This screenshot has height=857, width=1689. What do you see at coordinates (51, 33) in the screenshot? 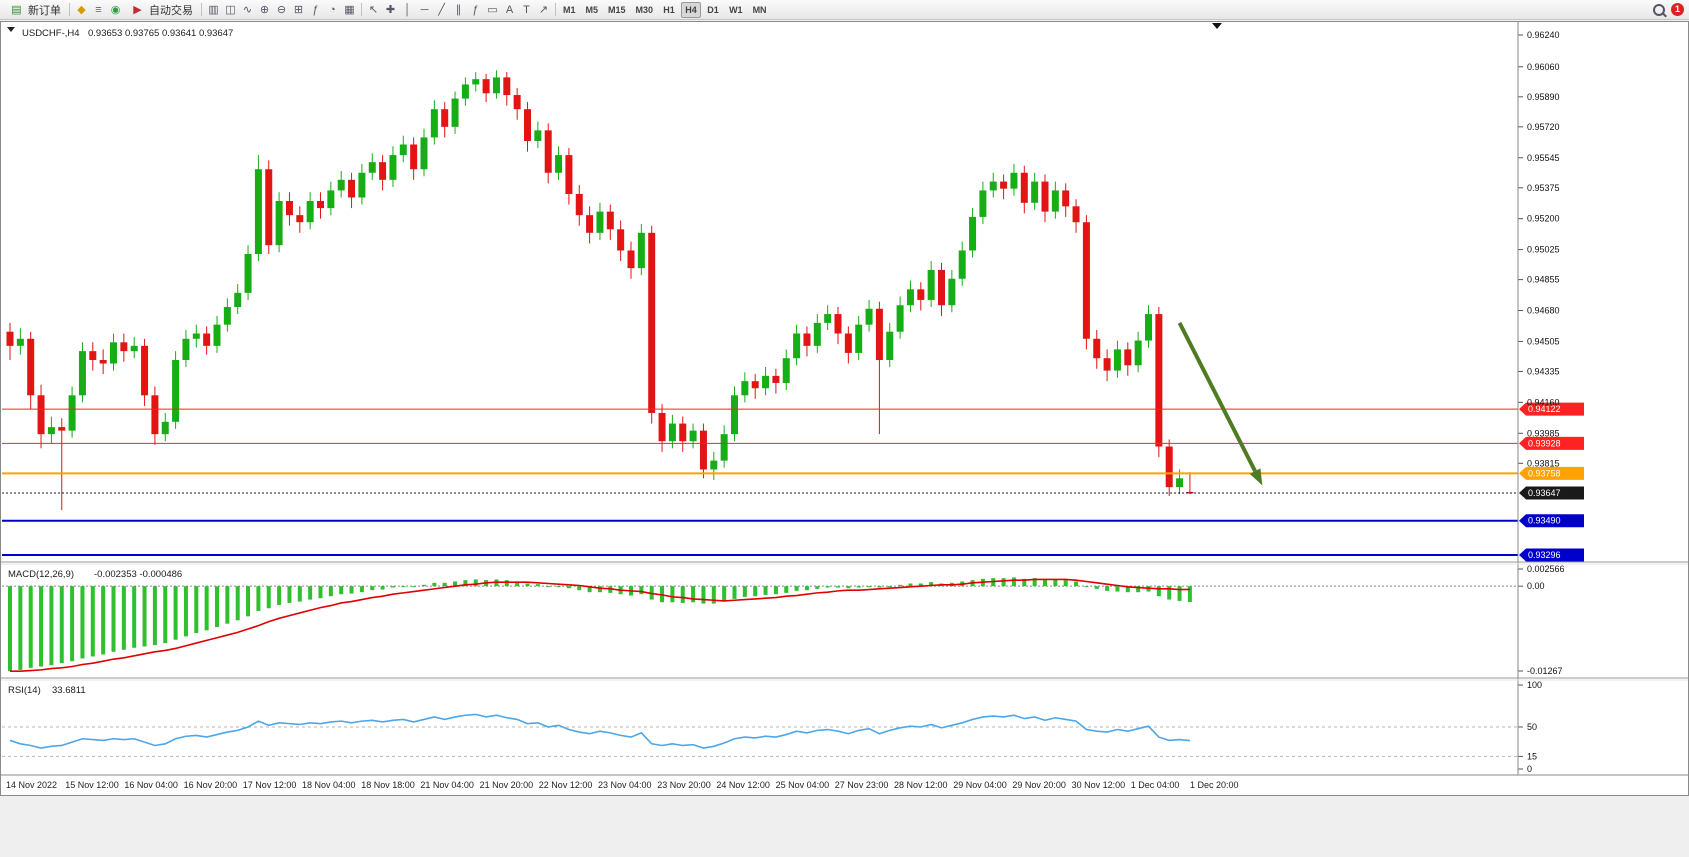
I see `chart-title: USDCHF-,H4` at bounding box center [51, 33].